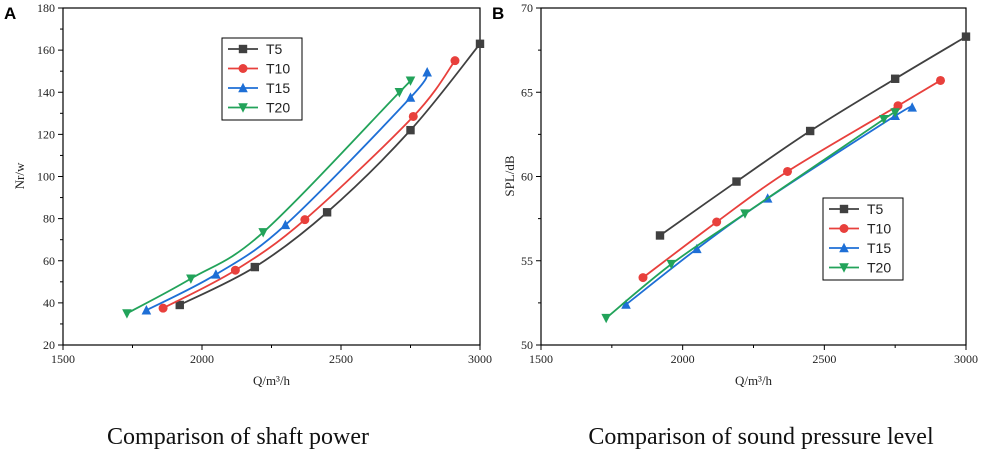 Image resolution: width=982 pixels, height=453 pixels. Describe the element at coordinates (46, 92) in the screenshot. I see `y-tick-label: 140` at that location.